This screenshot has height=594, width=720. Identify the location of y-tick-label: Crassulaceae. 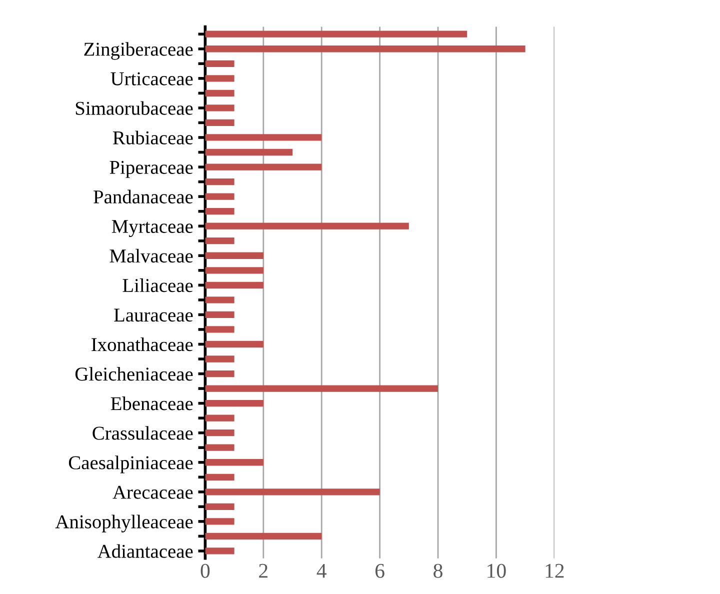
(142, 433).